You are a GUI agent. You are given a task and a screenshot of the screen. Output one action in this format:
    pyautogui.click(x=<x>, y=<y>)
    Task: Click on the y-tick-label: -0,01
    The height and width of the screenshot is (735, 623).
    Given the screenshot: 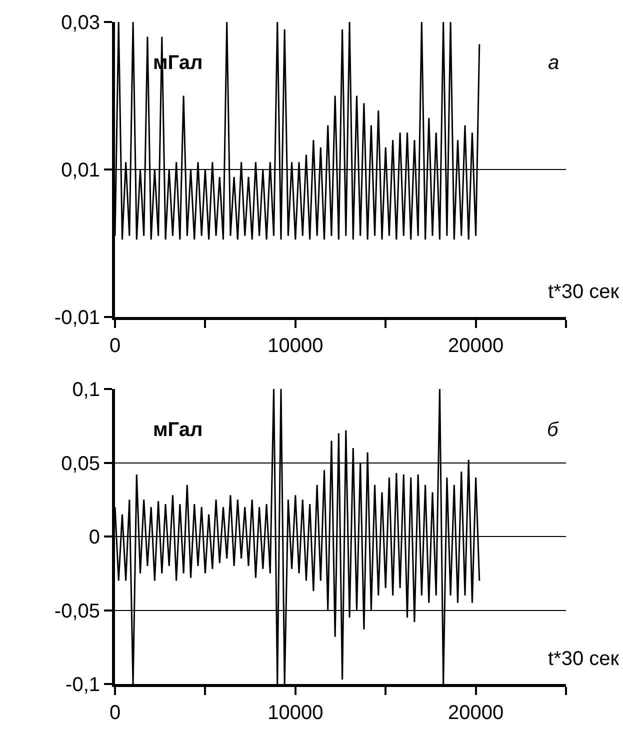 What is the action you would take?
    pyautogui.click(x=77, y=318)
    